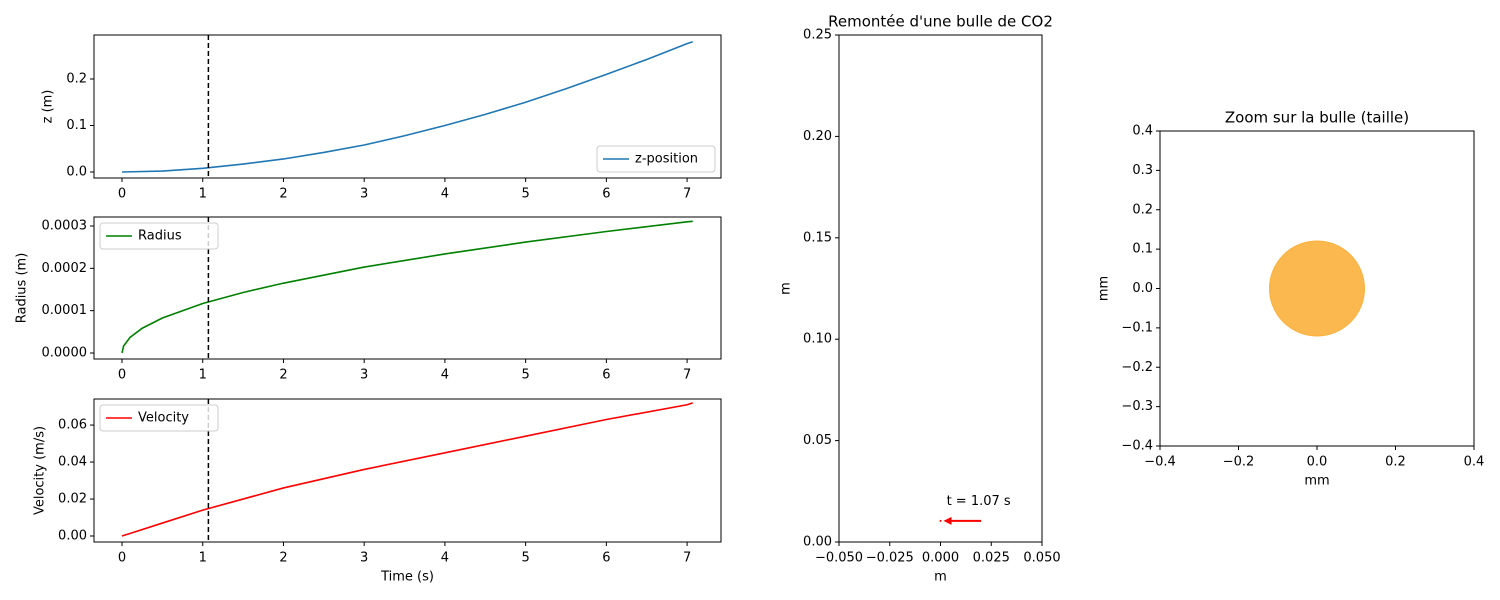 Image resolution: width=1500 pixels, height=600 pixels. I want to click on y-axis-label: Velocity (m/s), so click(40, 470).